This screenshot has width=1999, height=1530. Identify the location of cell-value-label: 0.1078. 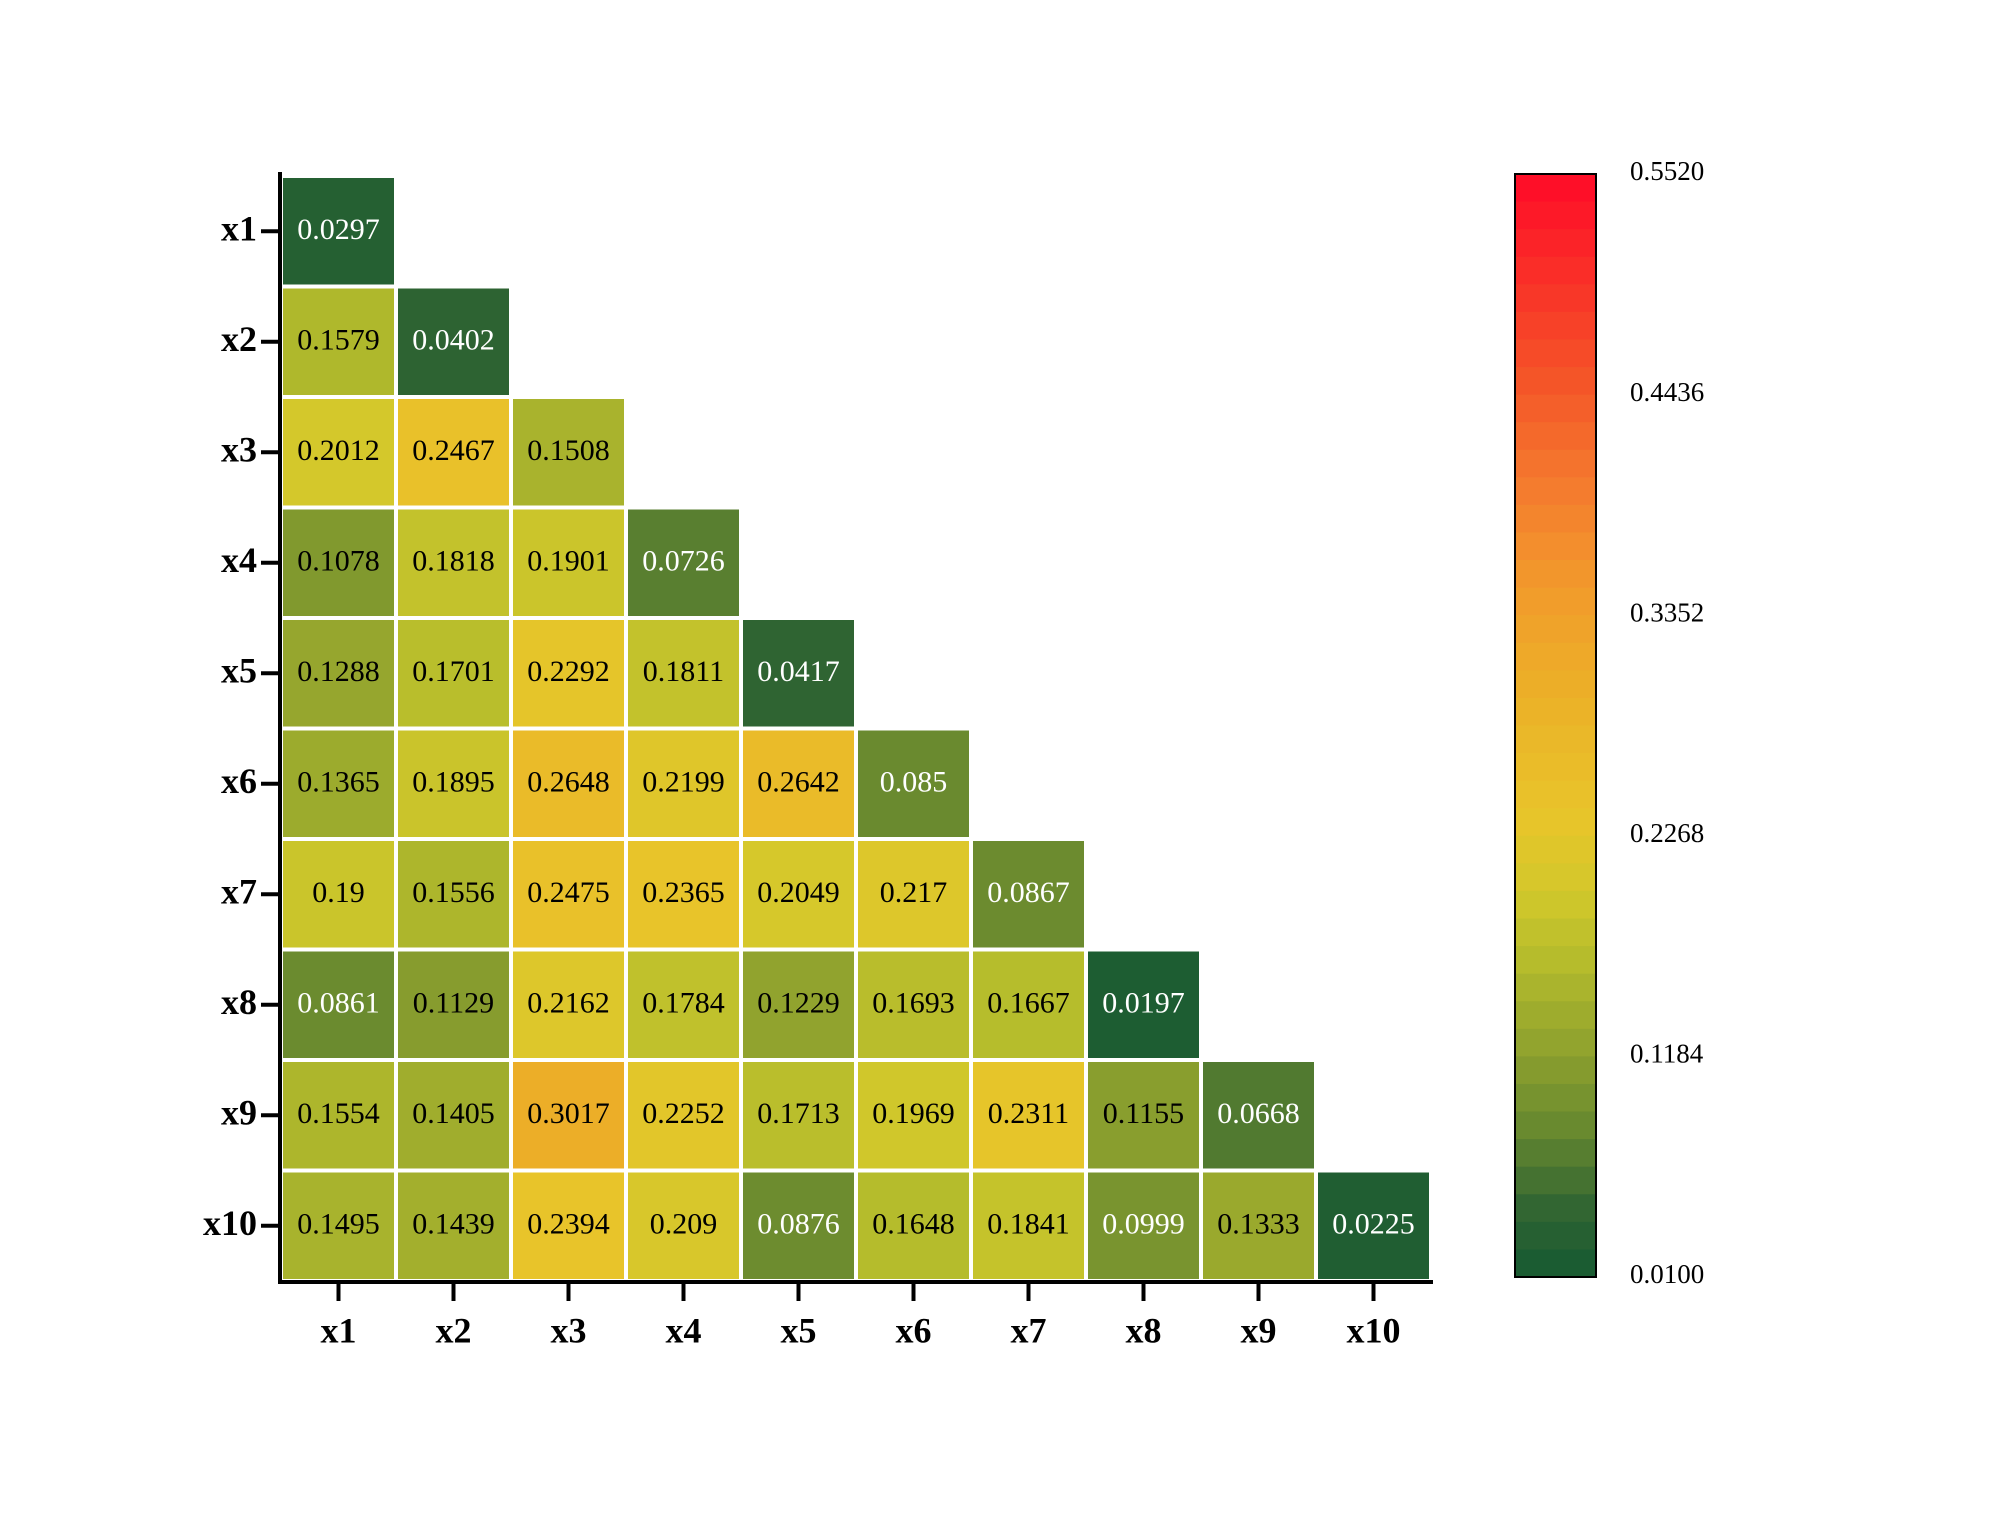
(338, 561).